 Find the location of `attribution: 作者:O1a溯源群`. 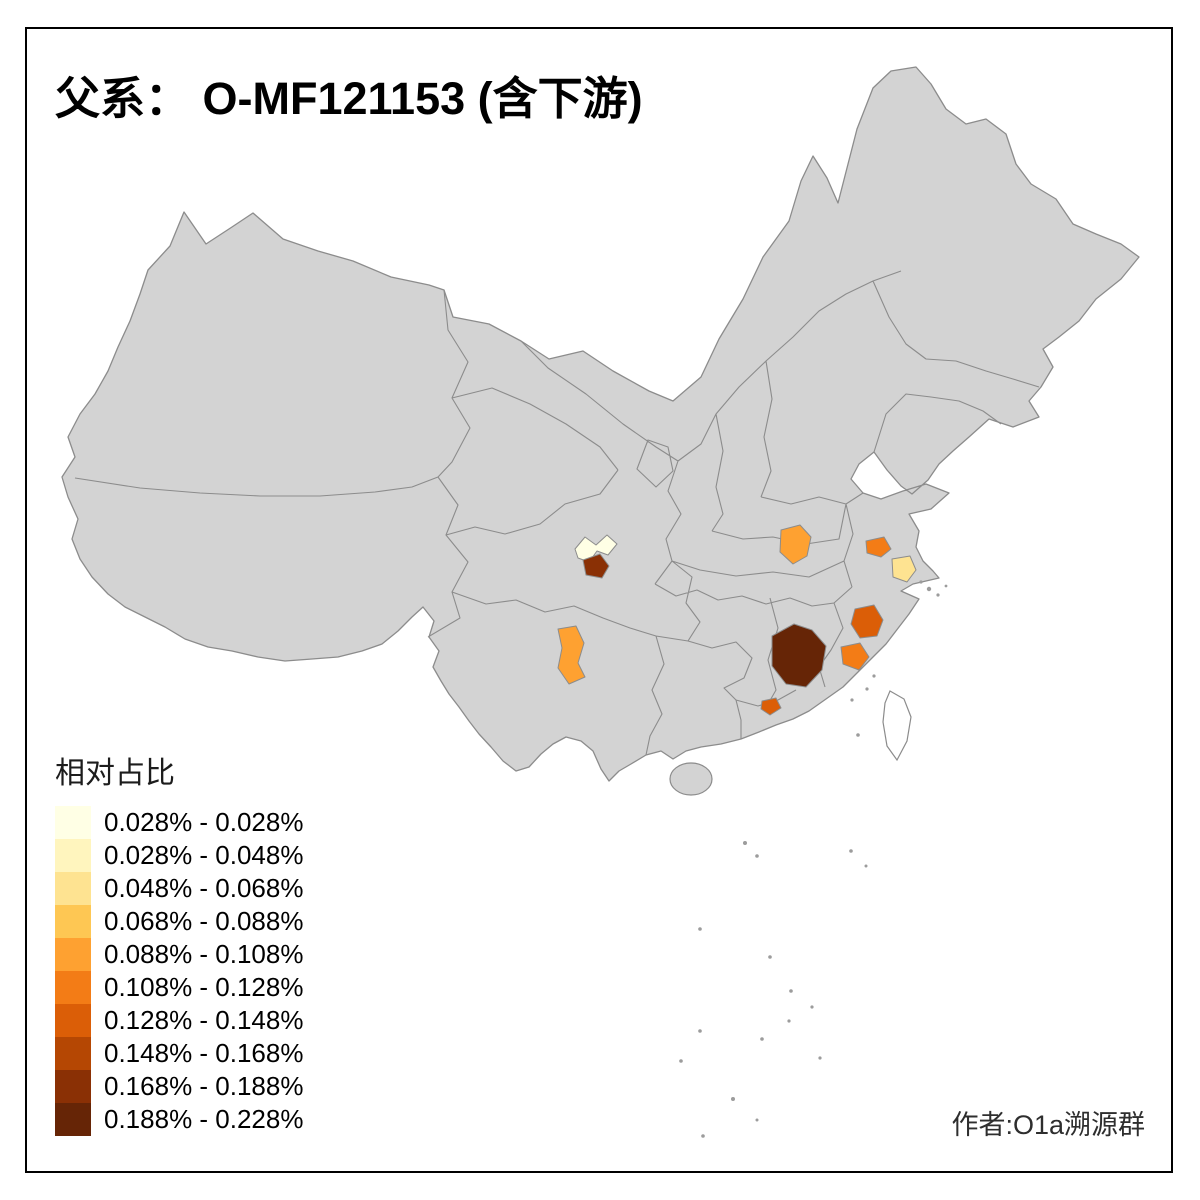

attribution: 作者:O1a溯源群 is located at coordinates (1048, 1125).